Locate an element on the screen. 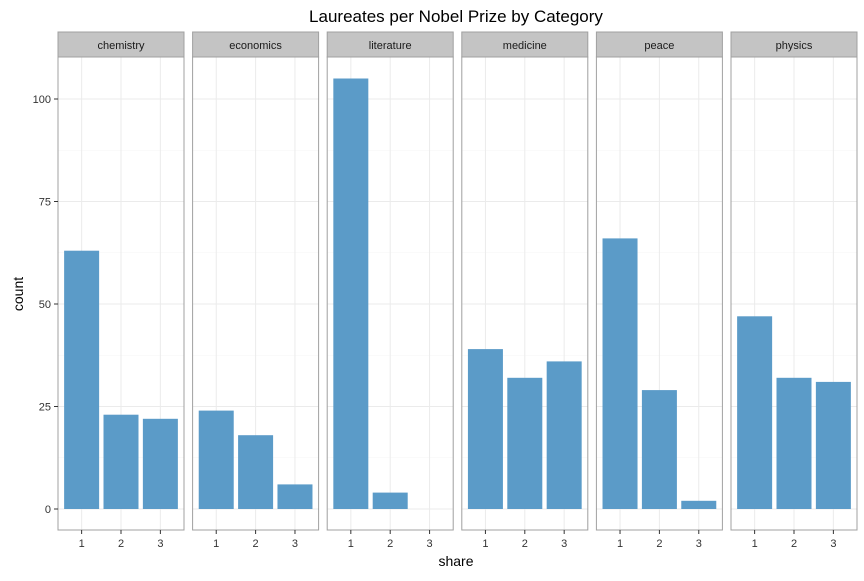 Image resolution: width=864 pixels, height=581 pixels. chart-title: Laureates per Nobel Prize by Category is located at coordinates (456, 16).